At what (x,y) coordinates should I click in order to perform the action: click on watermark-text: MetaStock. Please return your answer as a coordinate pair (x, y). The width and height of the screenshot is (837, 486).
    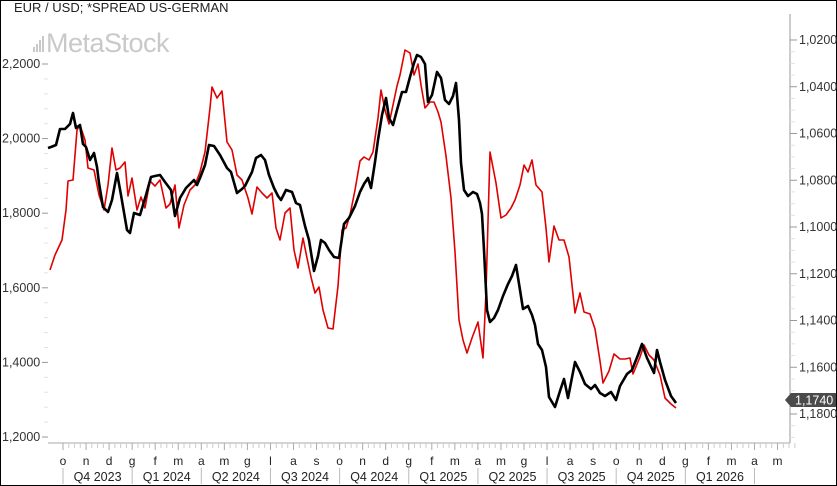
    Looking at the image, I should click on (108, 43).